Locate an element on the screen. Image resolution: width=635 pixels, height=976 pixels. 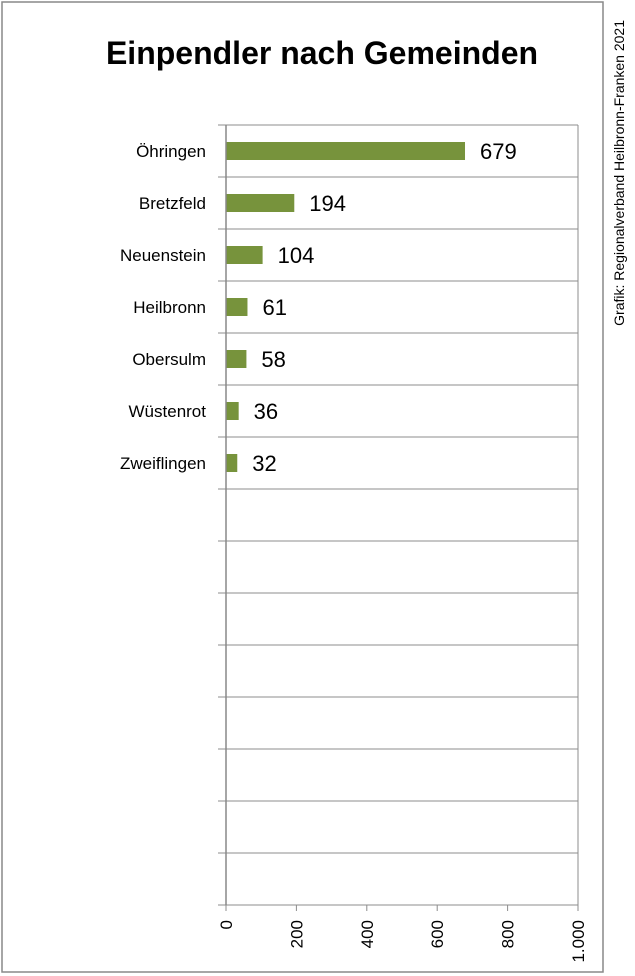
value-label: 104 is located at coordinates (296, 255).